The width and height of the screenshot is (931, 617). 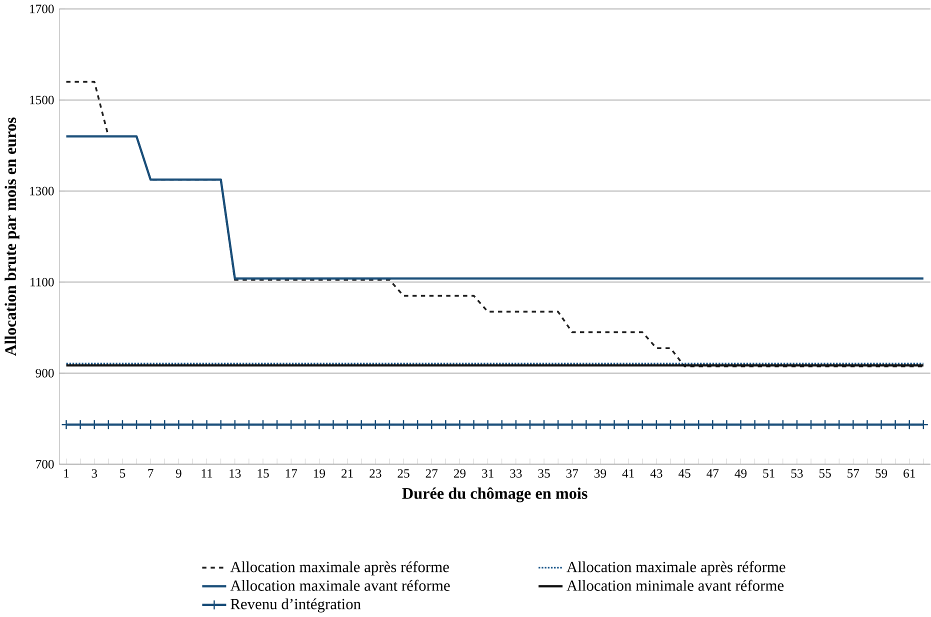 I want to click on y-tick-label: 900, so click(x=45, y=373).